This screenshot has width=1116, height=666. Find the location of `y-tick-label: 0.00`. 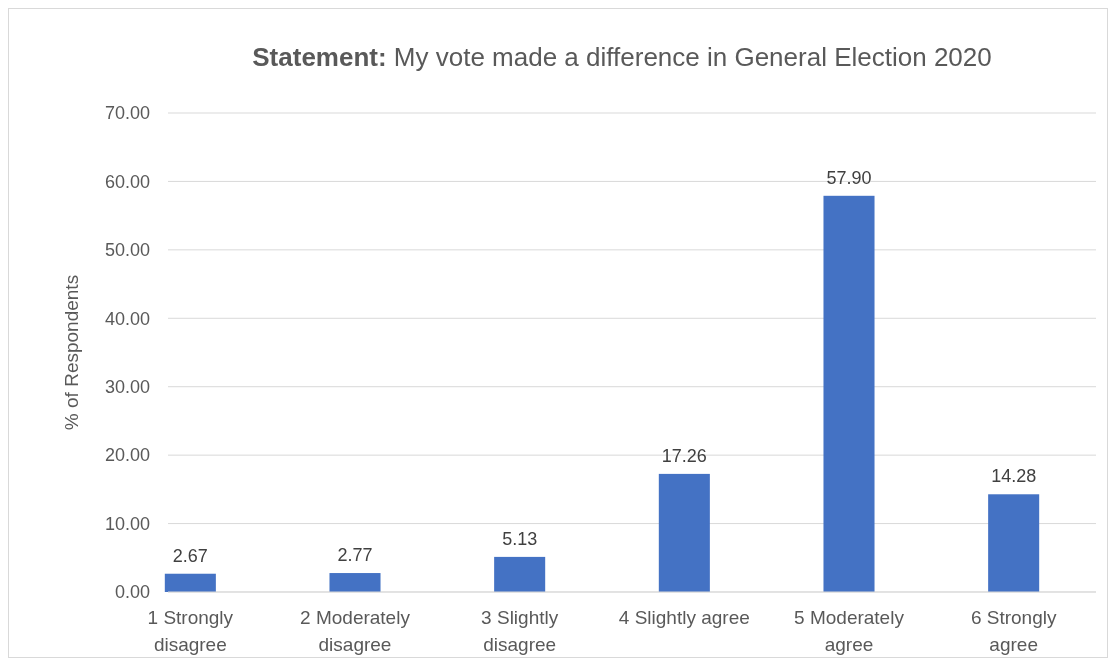

y-tick-label: 0.00 is located at coordinates (132, 592).